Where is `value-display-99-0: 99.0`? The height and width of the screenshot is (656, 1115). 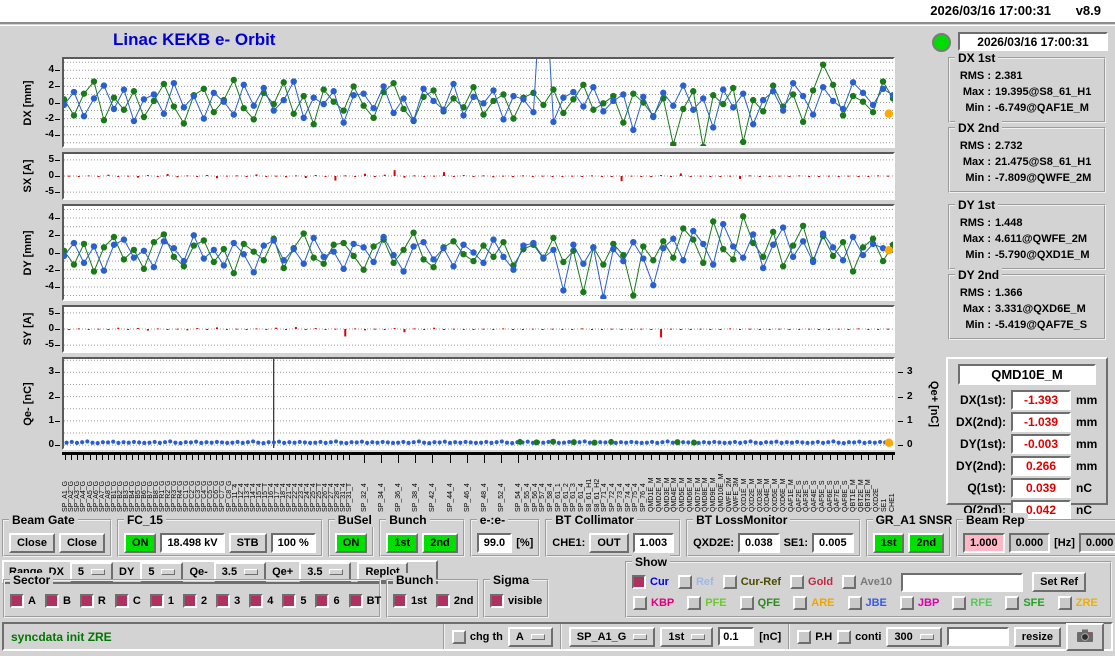 value-display-99-0: 99.0 is located at coordinates (494, 543).